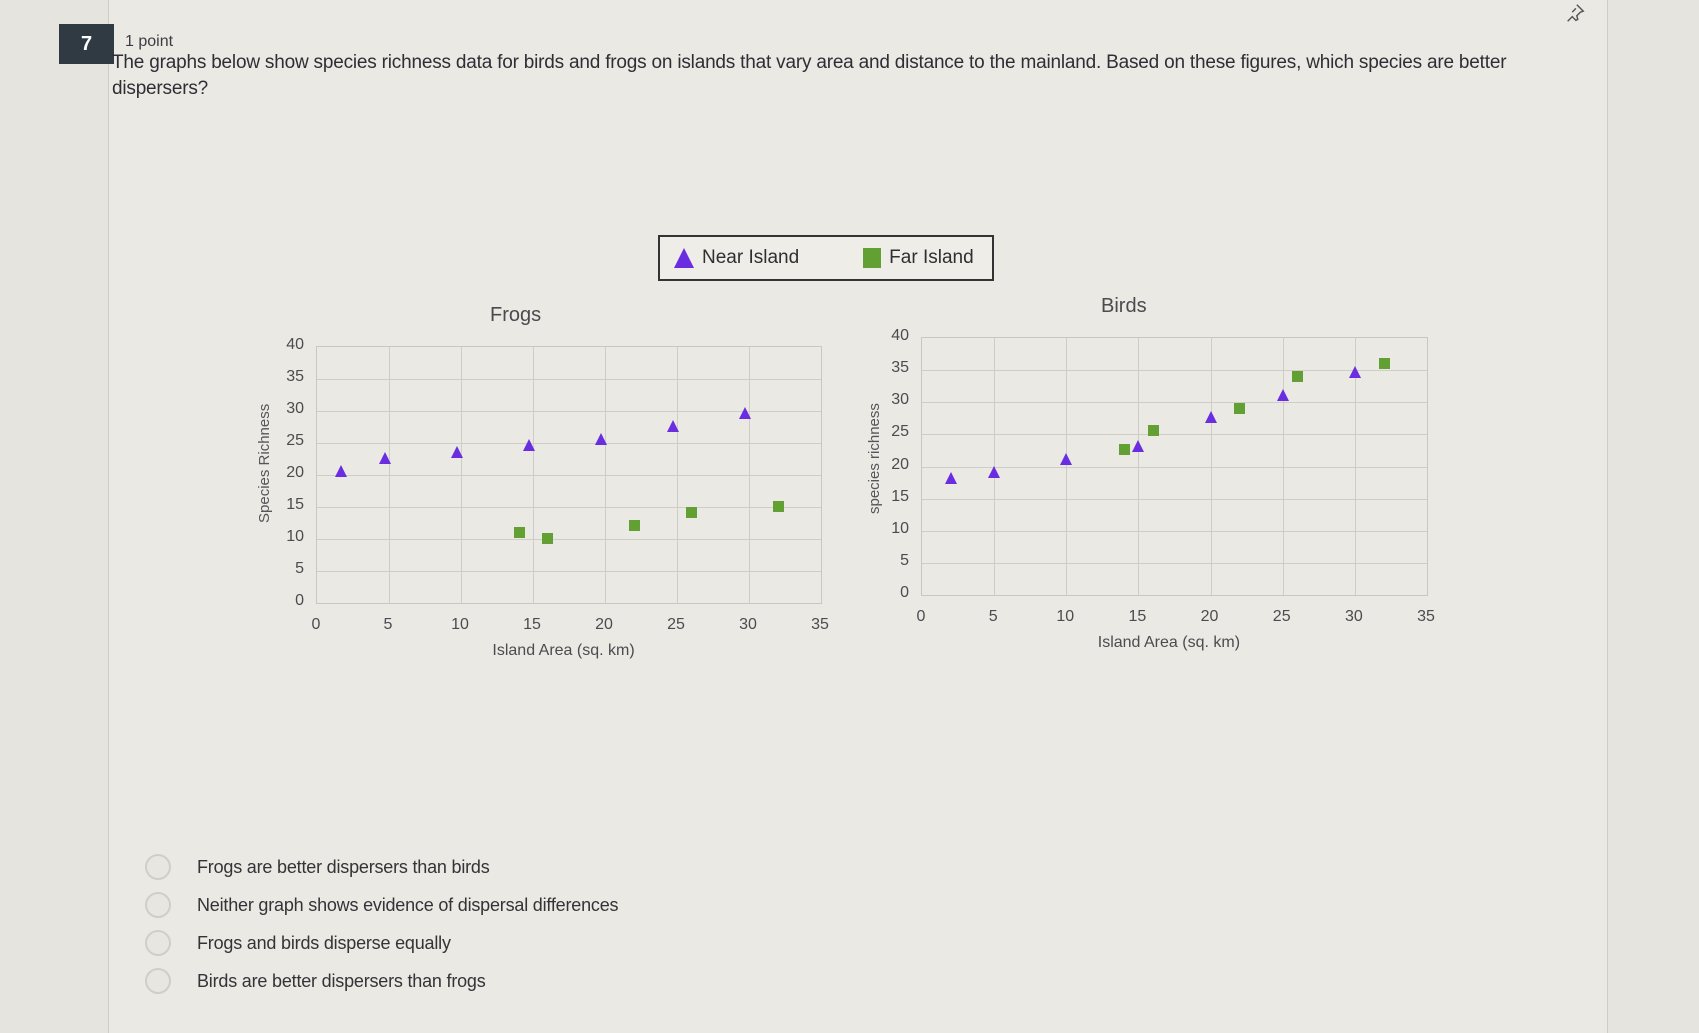 This screenshot has width=1699, height=1033. Describe the element at coordinates (264, 463) in the screenshot. I see `y-axis-label: Species Richness` at that location.